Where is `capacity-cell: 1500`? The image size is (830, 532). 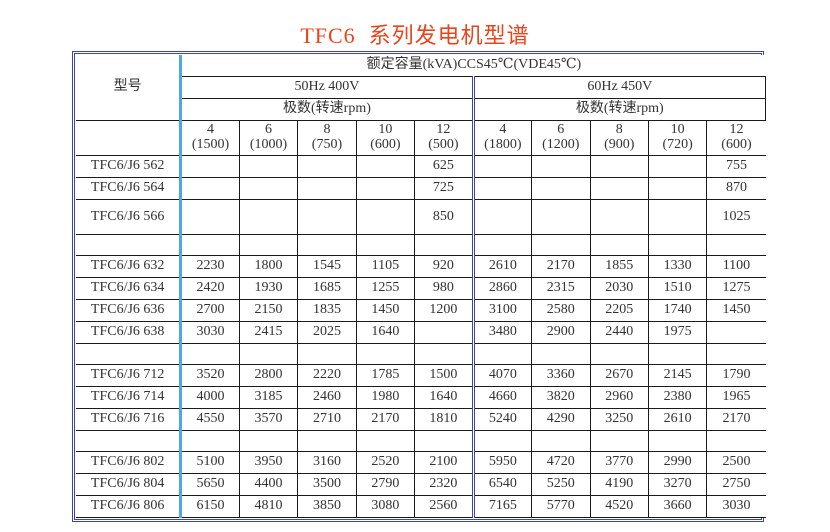
capacity-cell: 1500 is located at coordinates (444, 375).